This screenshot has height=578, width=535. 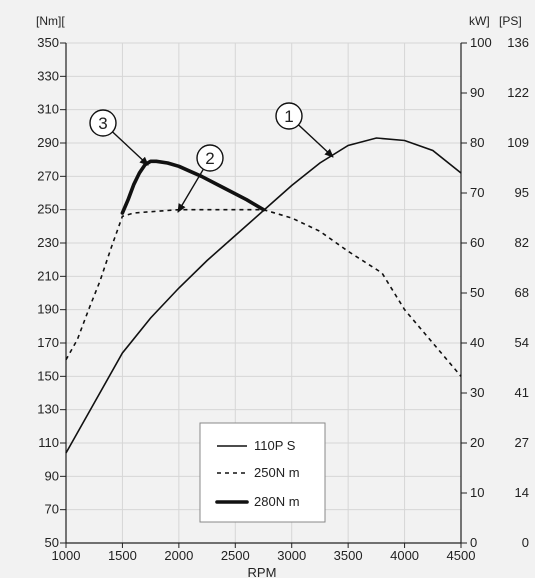 I want to click on left-tick-label-2: 90, so click(x=52, y=475).